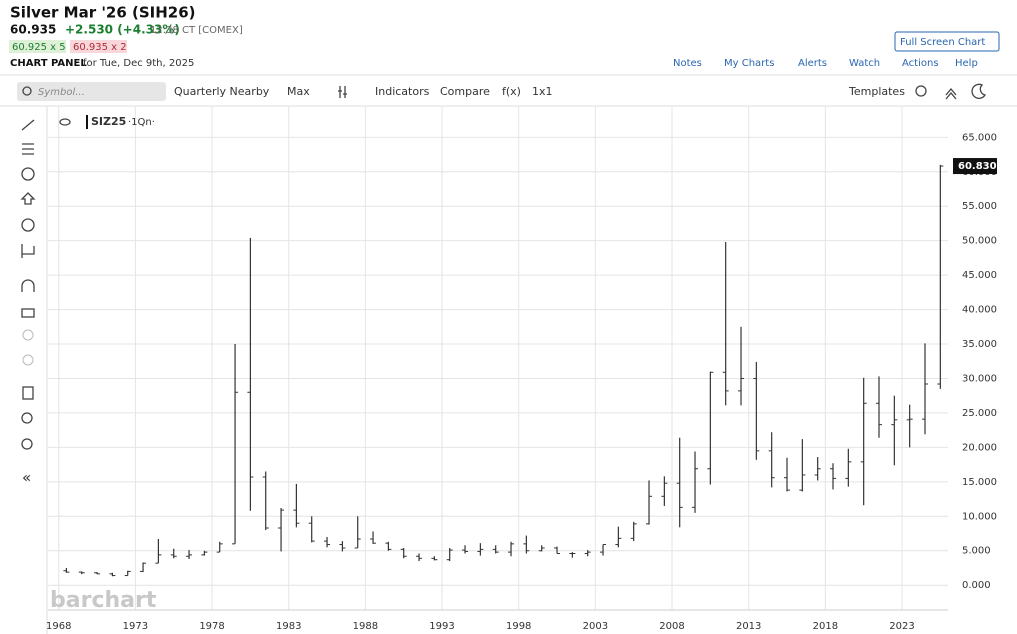 This screenshot has height=634, width=1017. What do you see at coordinates (951, 93) in the screenshot?
I see `collapse-icon` at bounding box center [951, 93].